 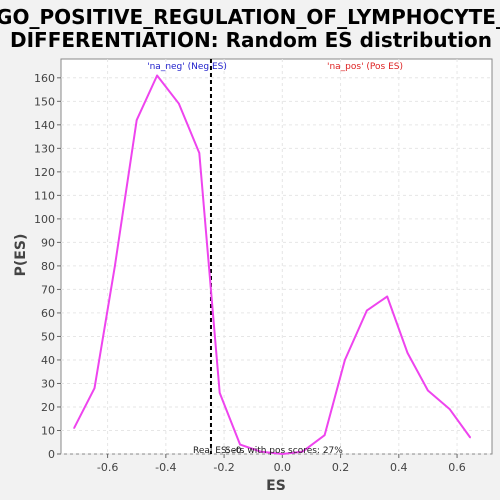 I want to click on y-tick-label: 90, so click(x=48, y=242).